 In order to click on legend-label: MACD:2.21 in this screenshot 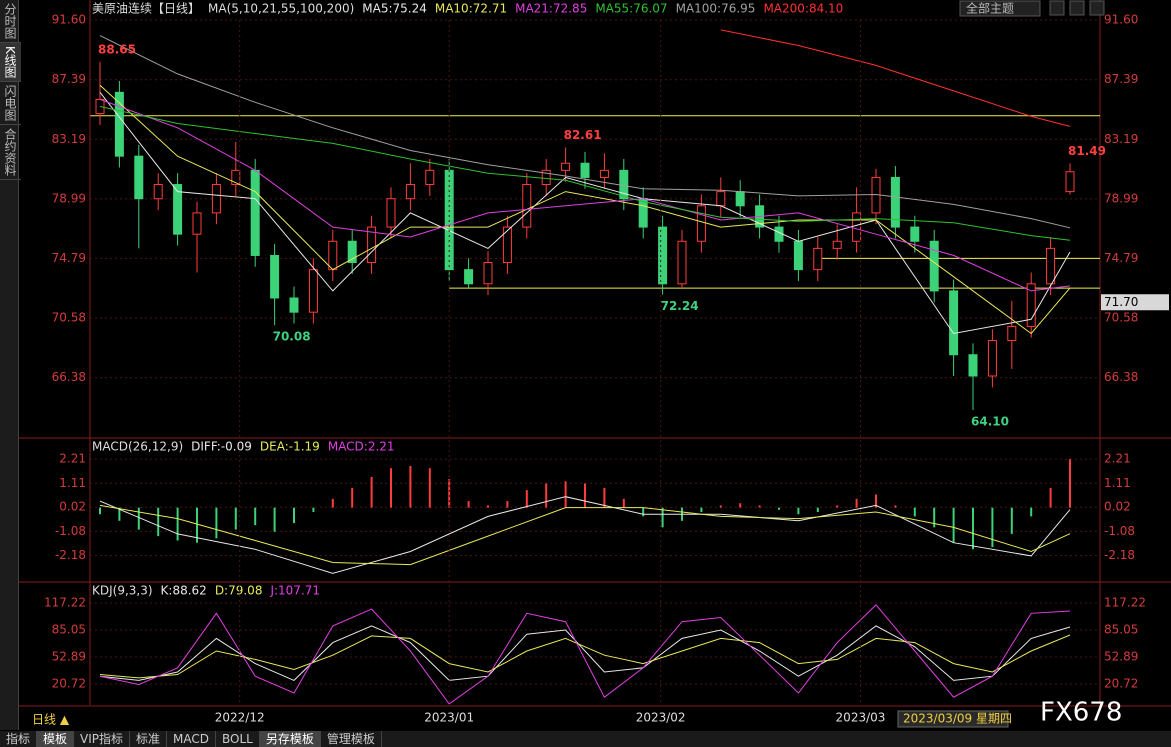, I will do `click(361, 447)`.